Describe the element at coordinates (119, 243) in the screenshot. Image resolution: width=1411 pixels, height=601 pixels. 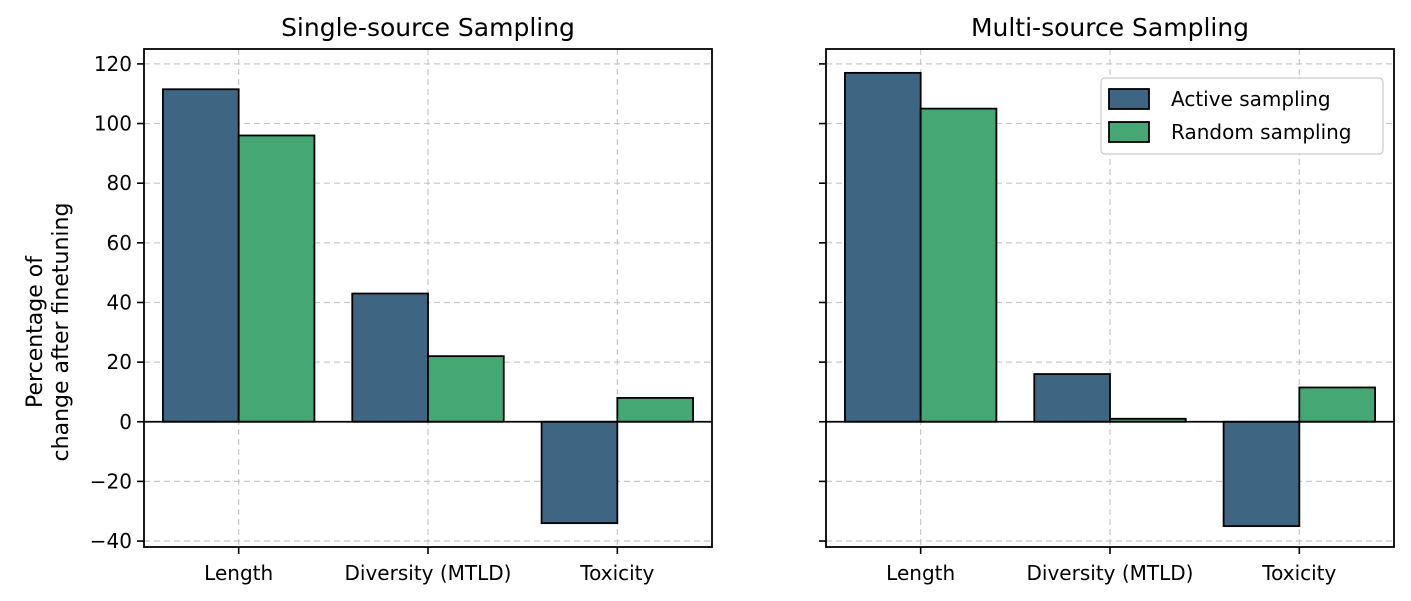
I see `y-tick-label: 60` at that location.